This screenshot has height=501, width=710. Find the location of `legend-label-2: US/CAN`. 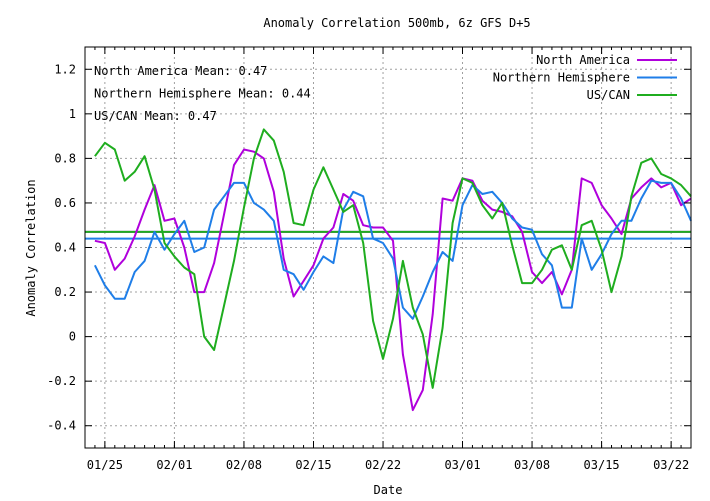

legend-label-2: US/CAN is located at coordinates (608, 95).